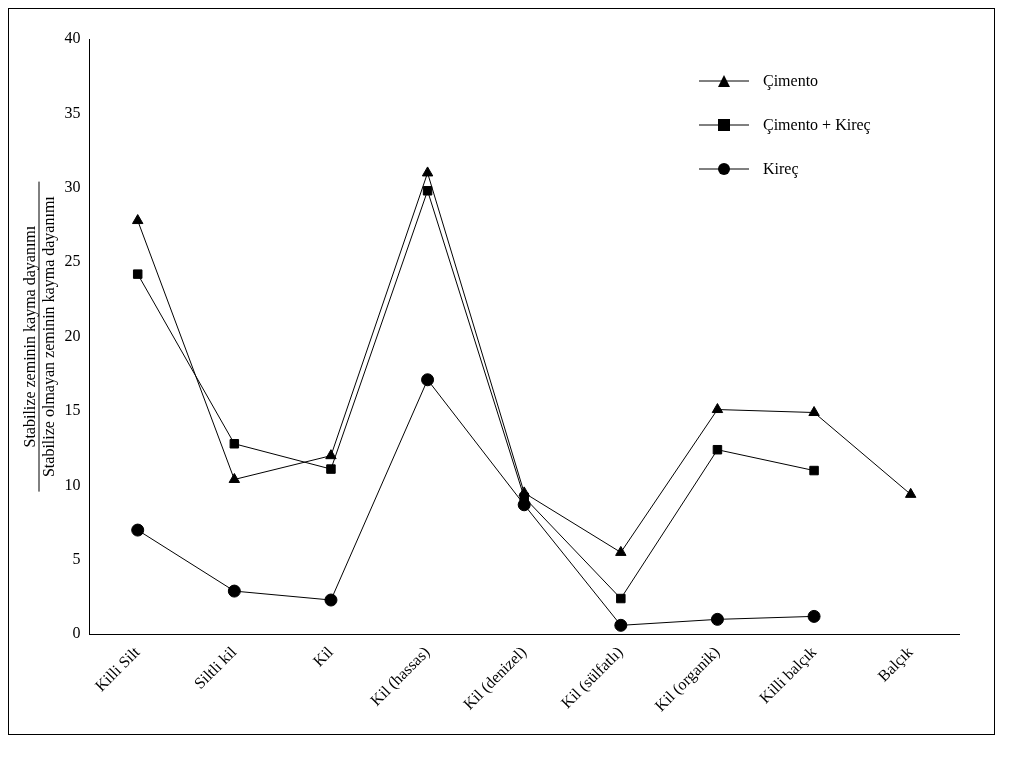 The width and height of the screenshot is (1016, 758). What do you see at coordinates (72, 261) in the screenshot?
I see `y-tick-label: 25` at bounding box center [72, 261].